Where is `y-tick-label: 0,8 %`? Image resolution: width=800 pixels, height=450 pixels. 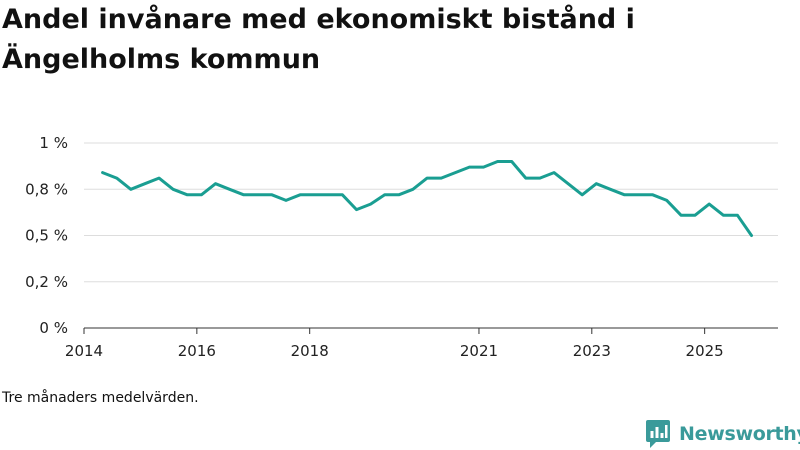
y-tick-label: 0,8 % is located at coordinates (46, 189).